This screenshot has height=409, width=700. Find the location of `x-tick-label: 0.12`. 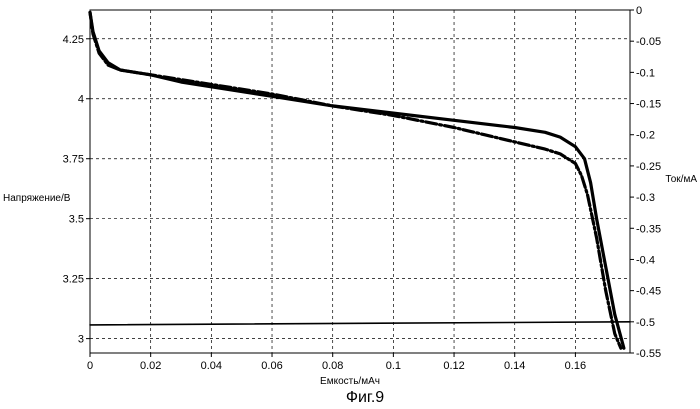

x-tick-label: 0.12 is located at coordinates (453, 366).